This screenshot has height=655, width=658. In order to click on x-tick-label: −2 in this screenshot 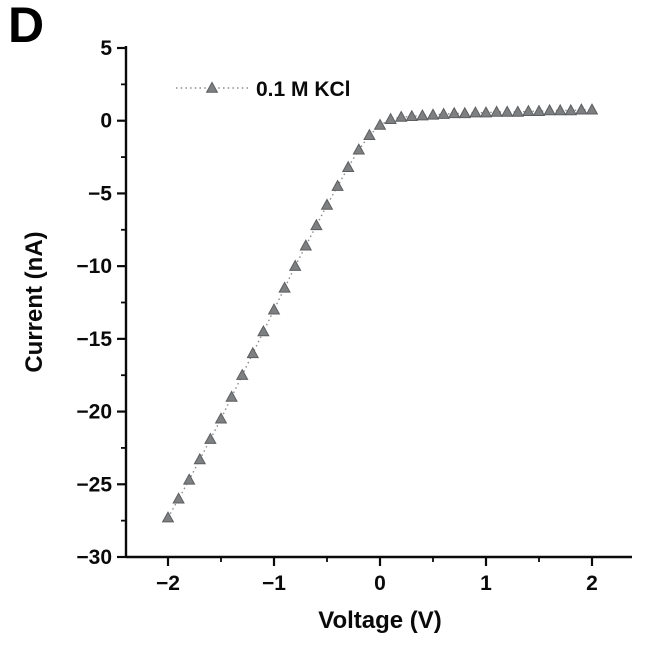, I will do `click(168, 583)`.